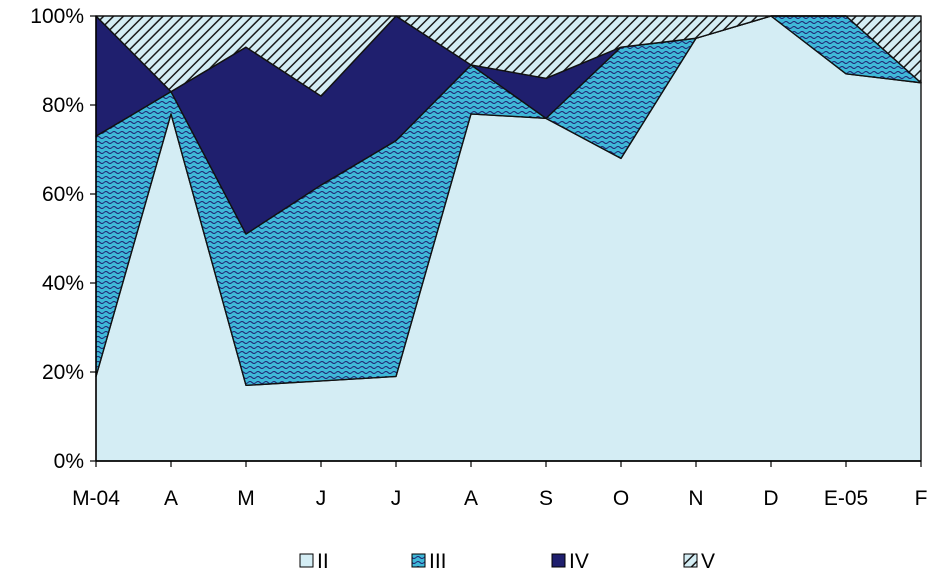  Describe the element at coordinates (507, 561) in the screenshot. I see `legend: II III IV V` at that location.